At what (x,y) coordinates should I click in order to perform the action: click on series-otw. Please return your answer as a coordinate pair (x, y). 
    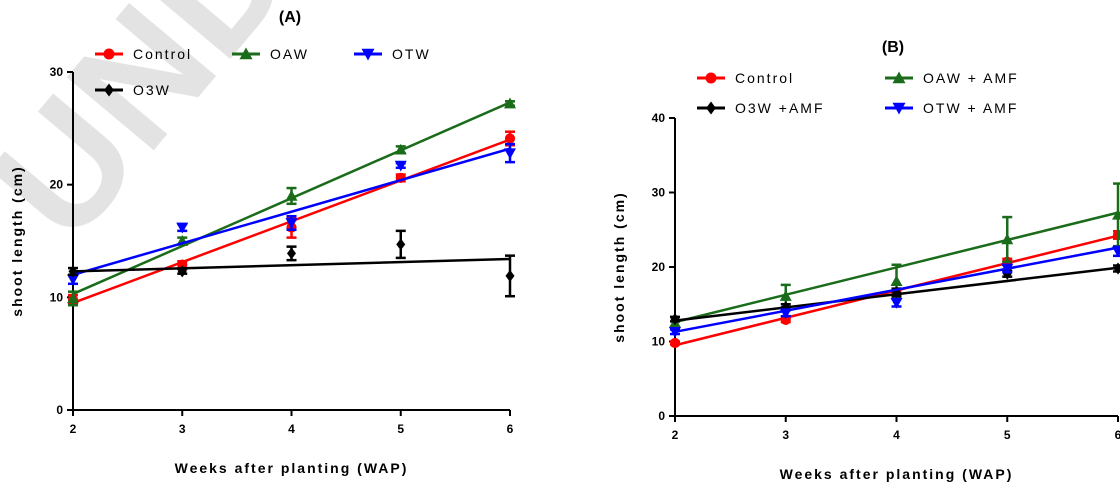
    Looking at the image, I should click on (291, 214).